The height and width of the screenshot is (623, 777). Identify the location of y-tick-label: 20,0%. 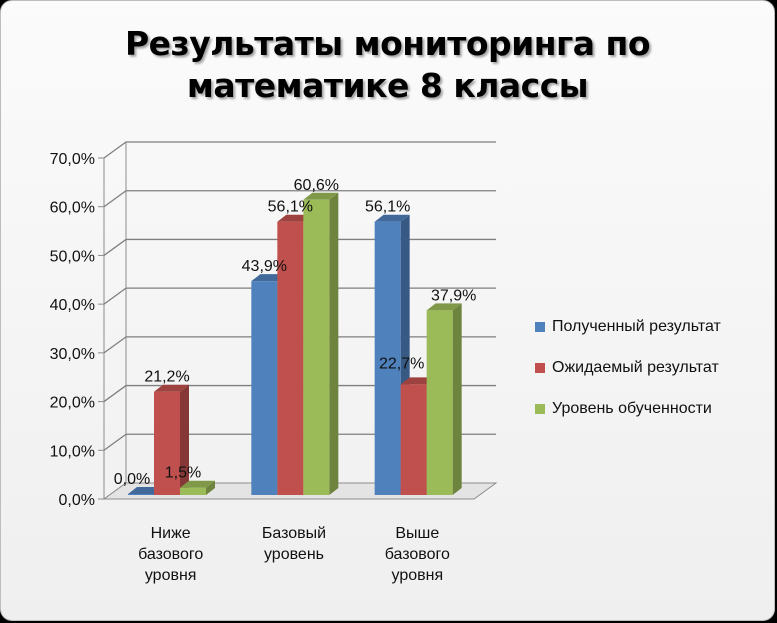
(72, 403).